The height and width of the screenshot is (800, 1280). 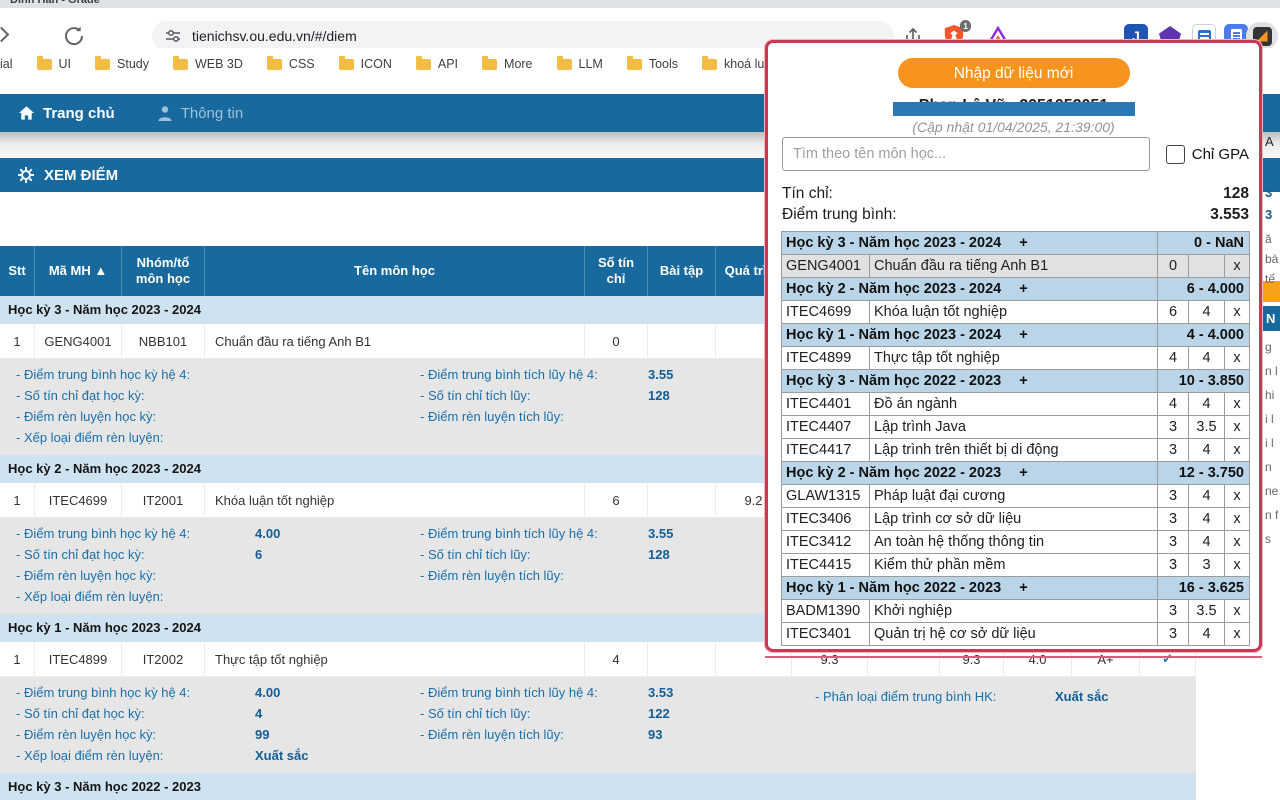 I want to click on popup-semester-title: Học kỳ 1 - Năm học 2023 - 2024 +, so click(x=969, y=335).